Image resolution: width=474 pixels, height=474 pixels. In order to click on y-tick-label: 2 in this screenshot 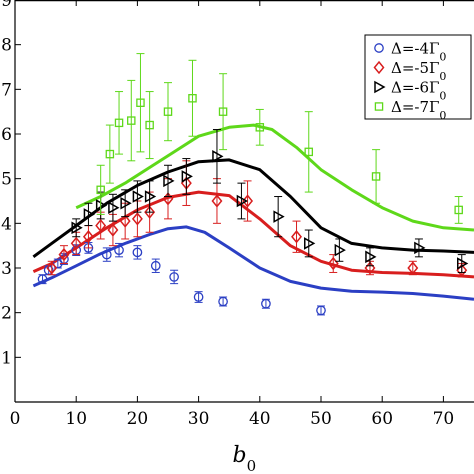, I will do `click(6, 314)`.